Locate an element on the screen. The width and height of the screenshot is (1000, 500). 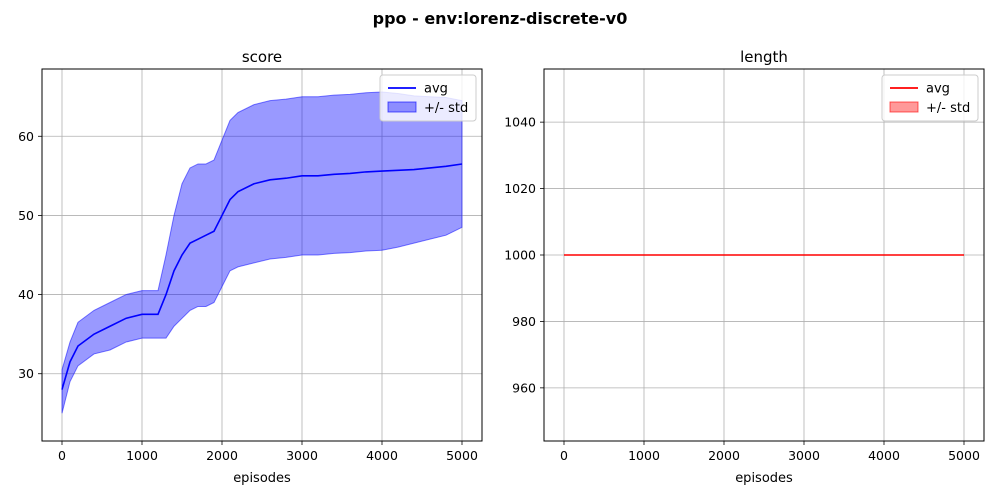
length-x-tick-label: 0 is located at coordinates (564, 455).